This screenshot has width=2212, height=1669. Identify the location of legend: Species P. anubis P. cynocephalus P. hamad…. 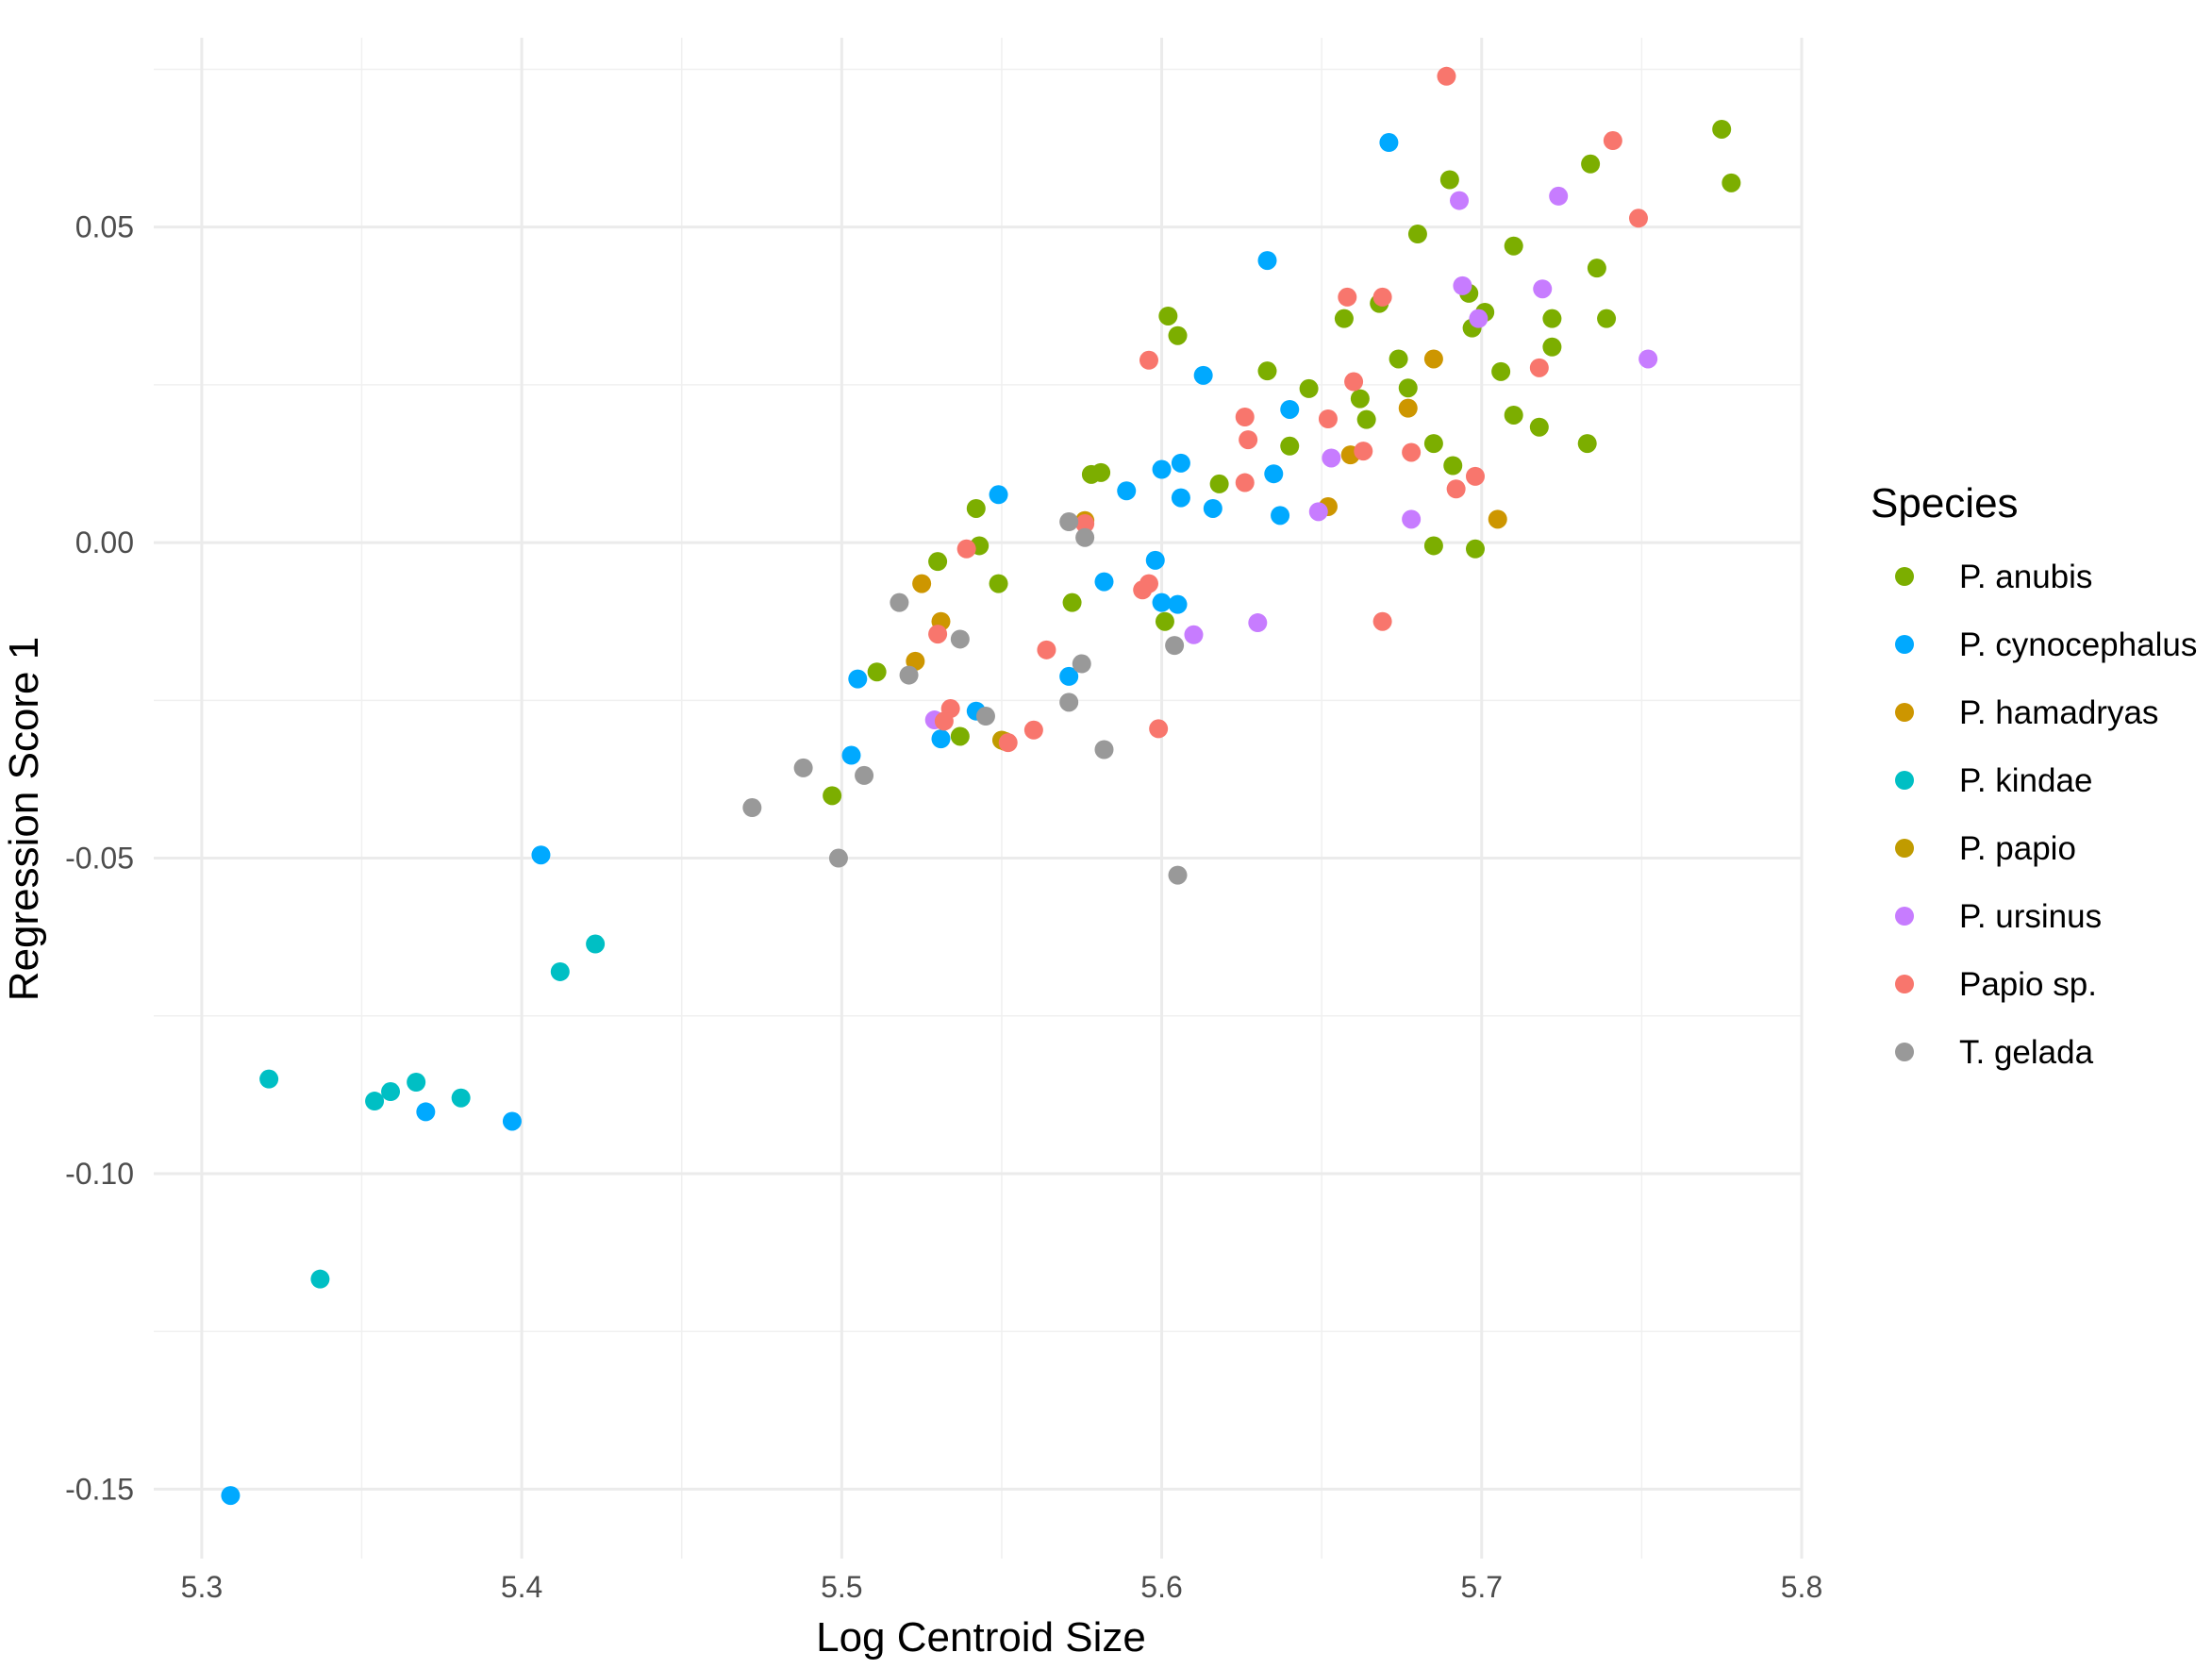
(2034, 775).